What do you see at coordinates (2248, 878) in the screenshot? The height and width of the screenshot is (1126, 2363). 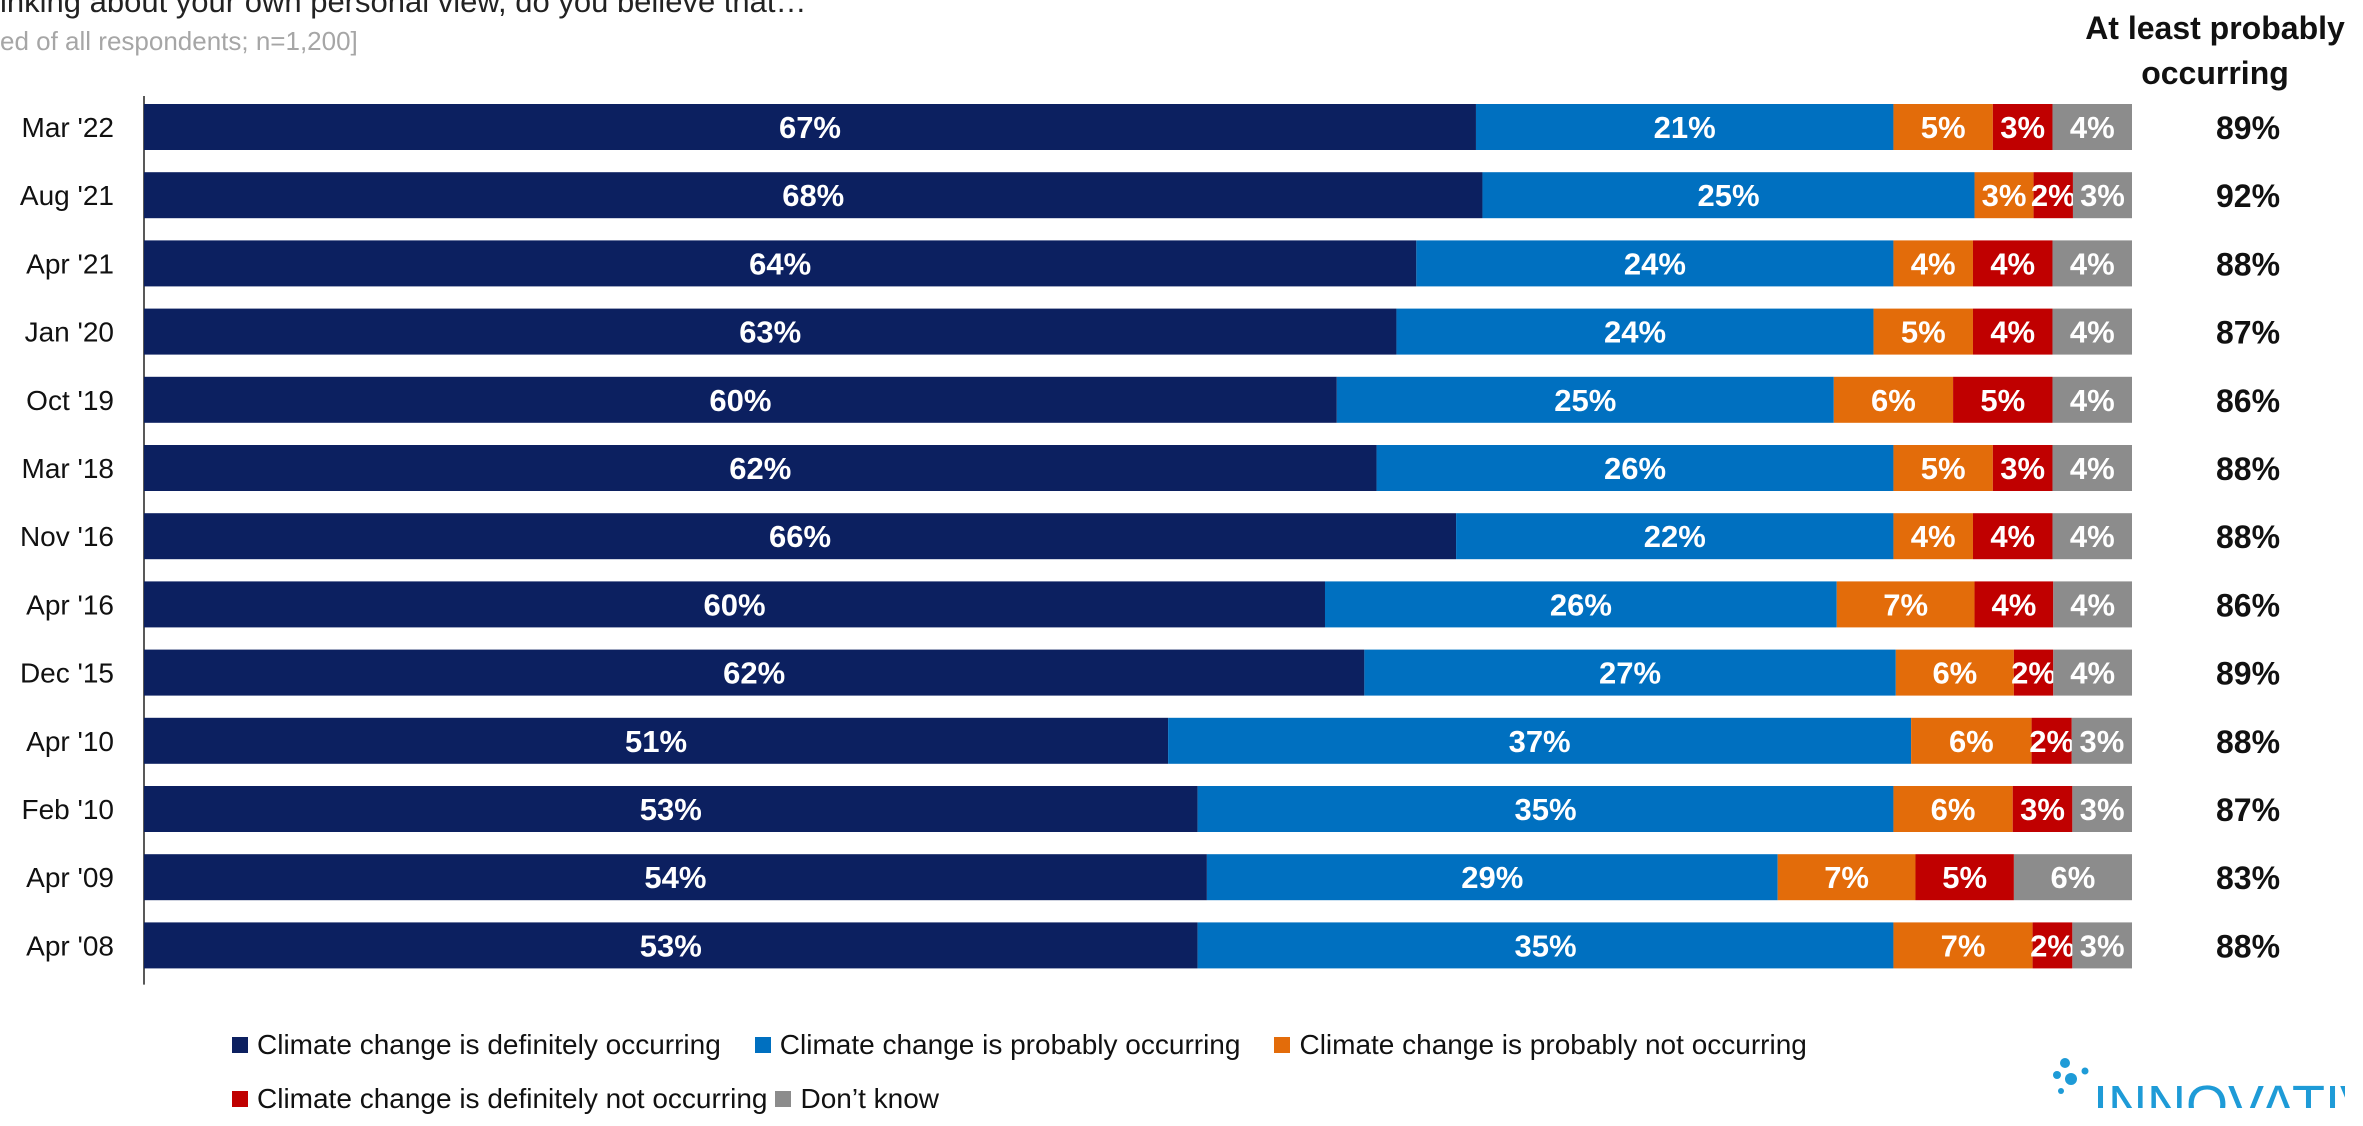 I see `total-label: 83%` at bounding box center [2248, 878].